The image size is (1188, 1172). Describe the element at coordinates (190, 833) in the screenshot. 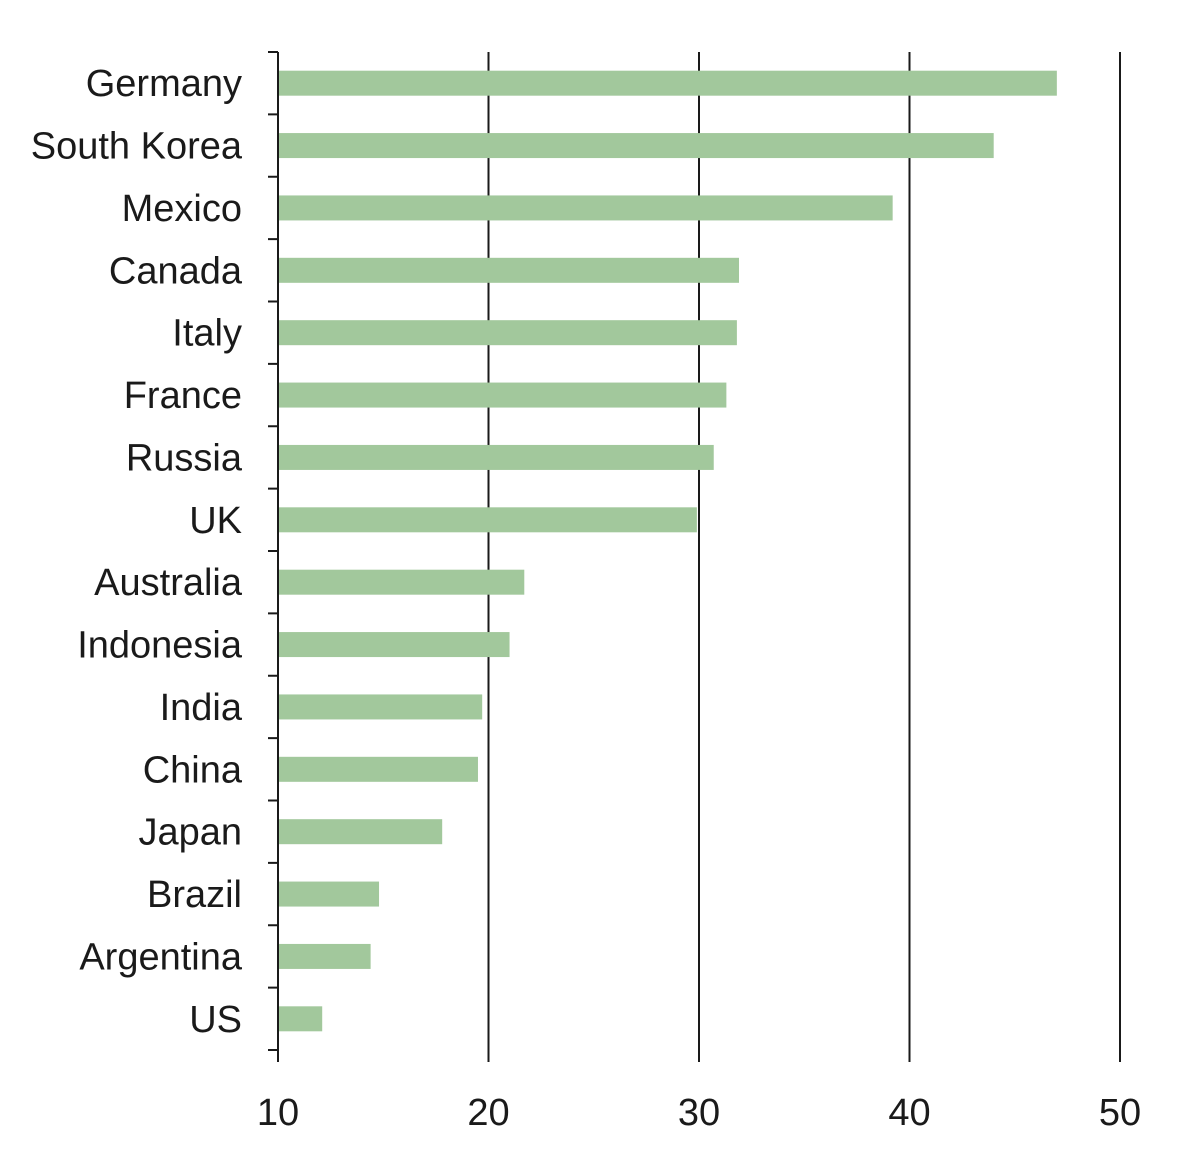

I see `category-label: Japan` at that location.